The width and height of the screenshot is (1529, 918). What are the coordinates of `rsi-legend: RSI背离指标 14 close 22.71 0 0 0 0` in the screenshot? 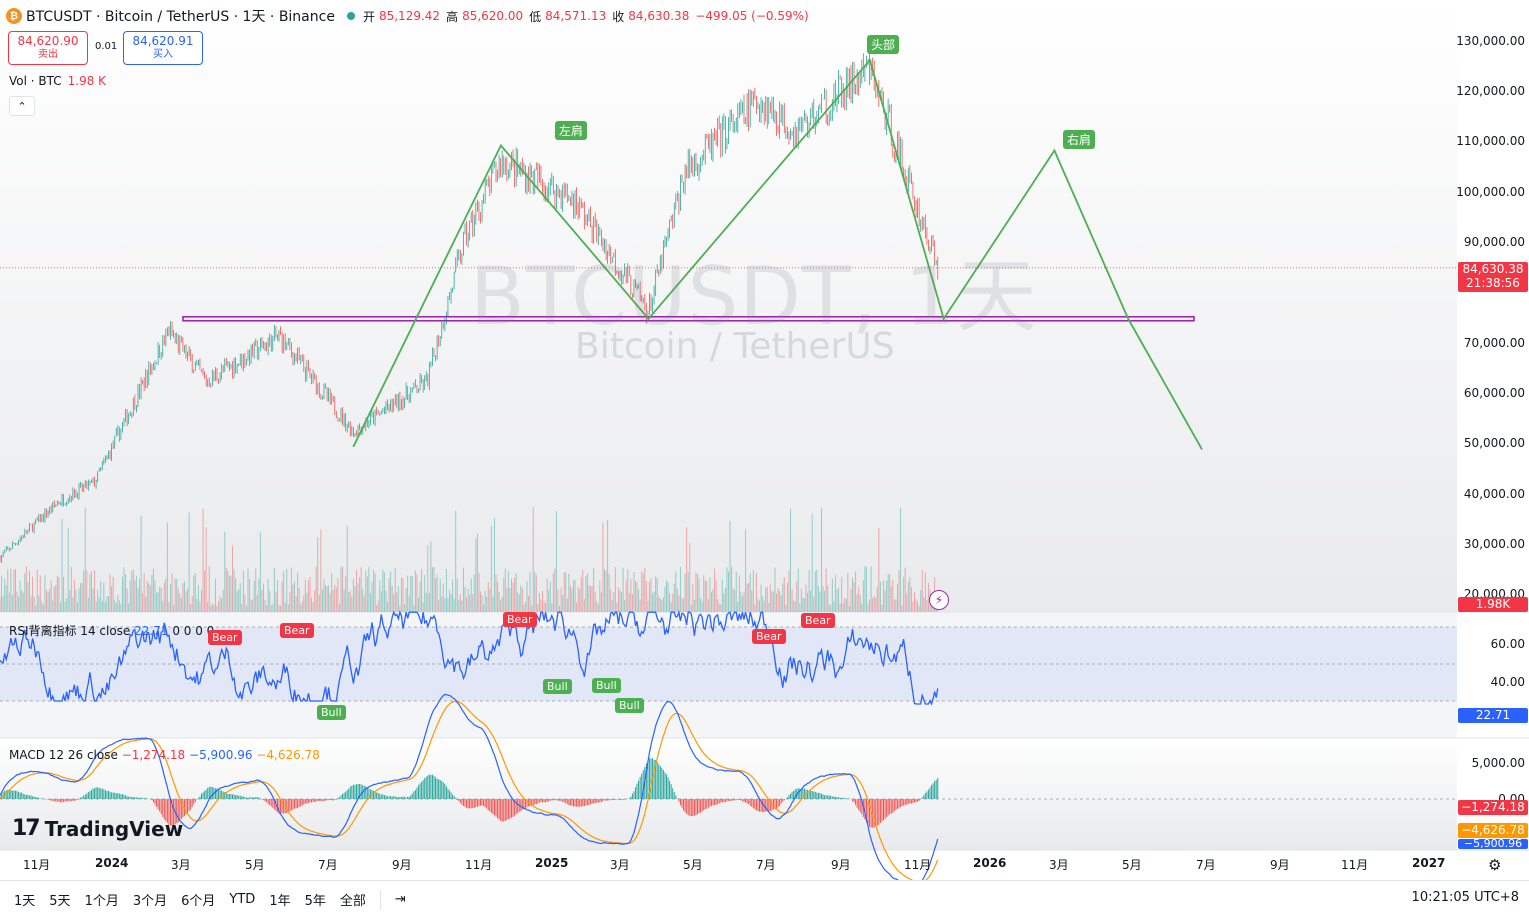 It's located at (111, 630).